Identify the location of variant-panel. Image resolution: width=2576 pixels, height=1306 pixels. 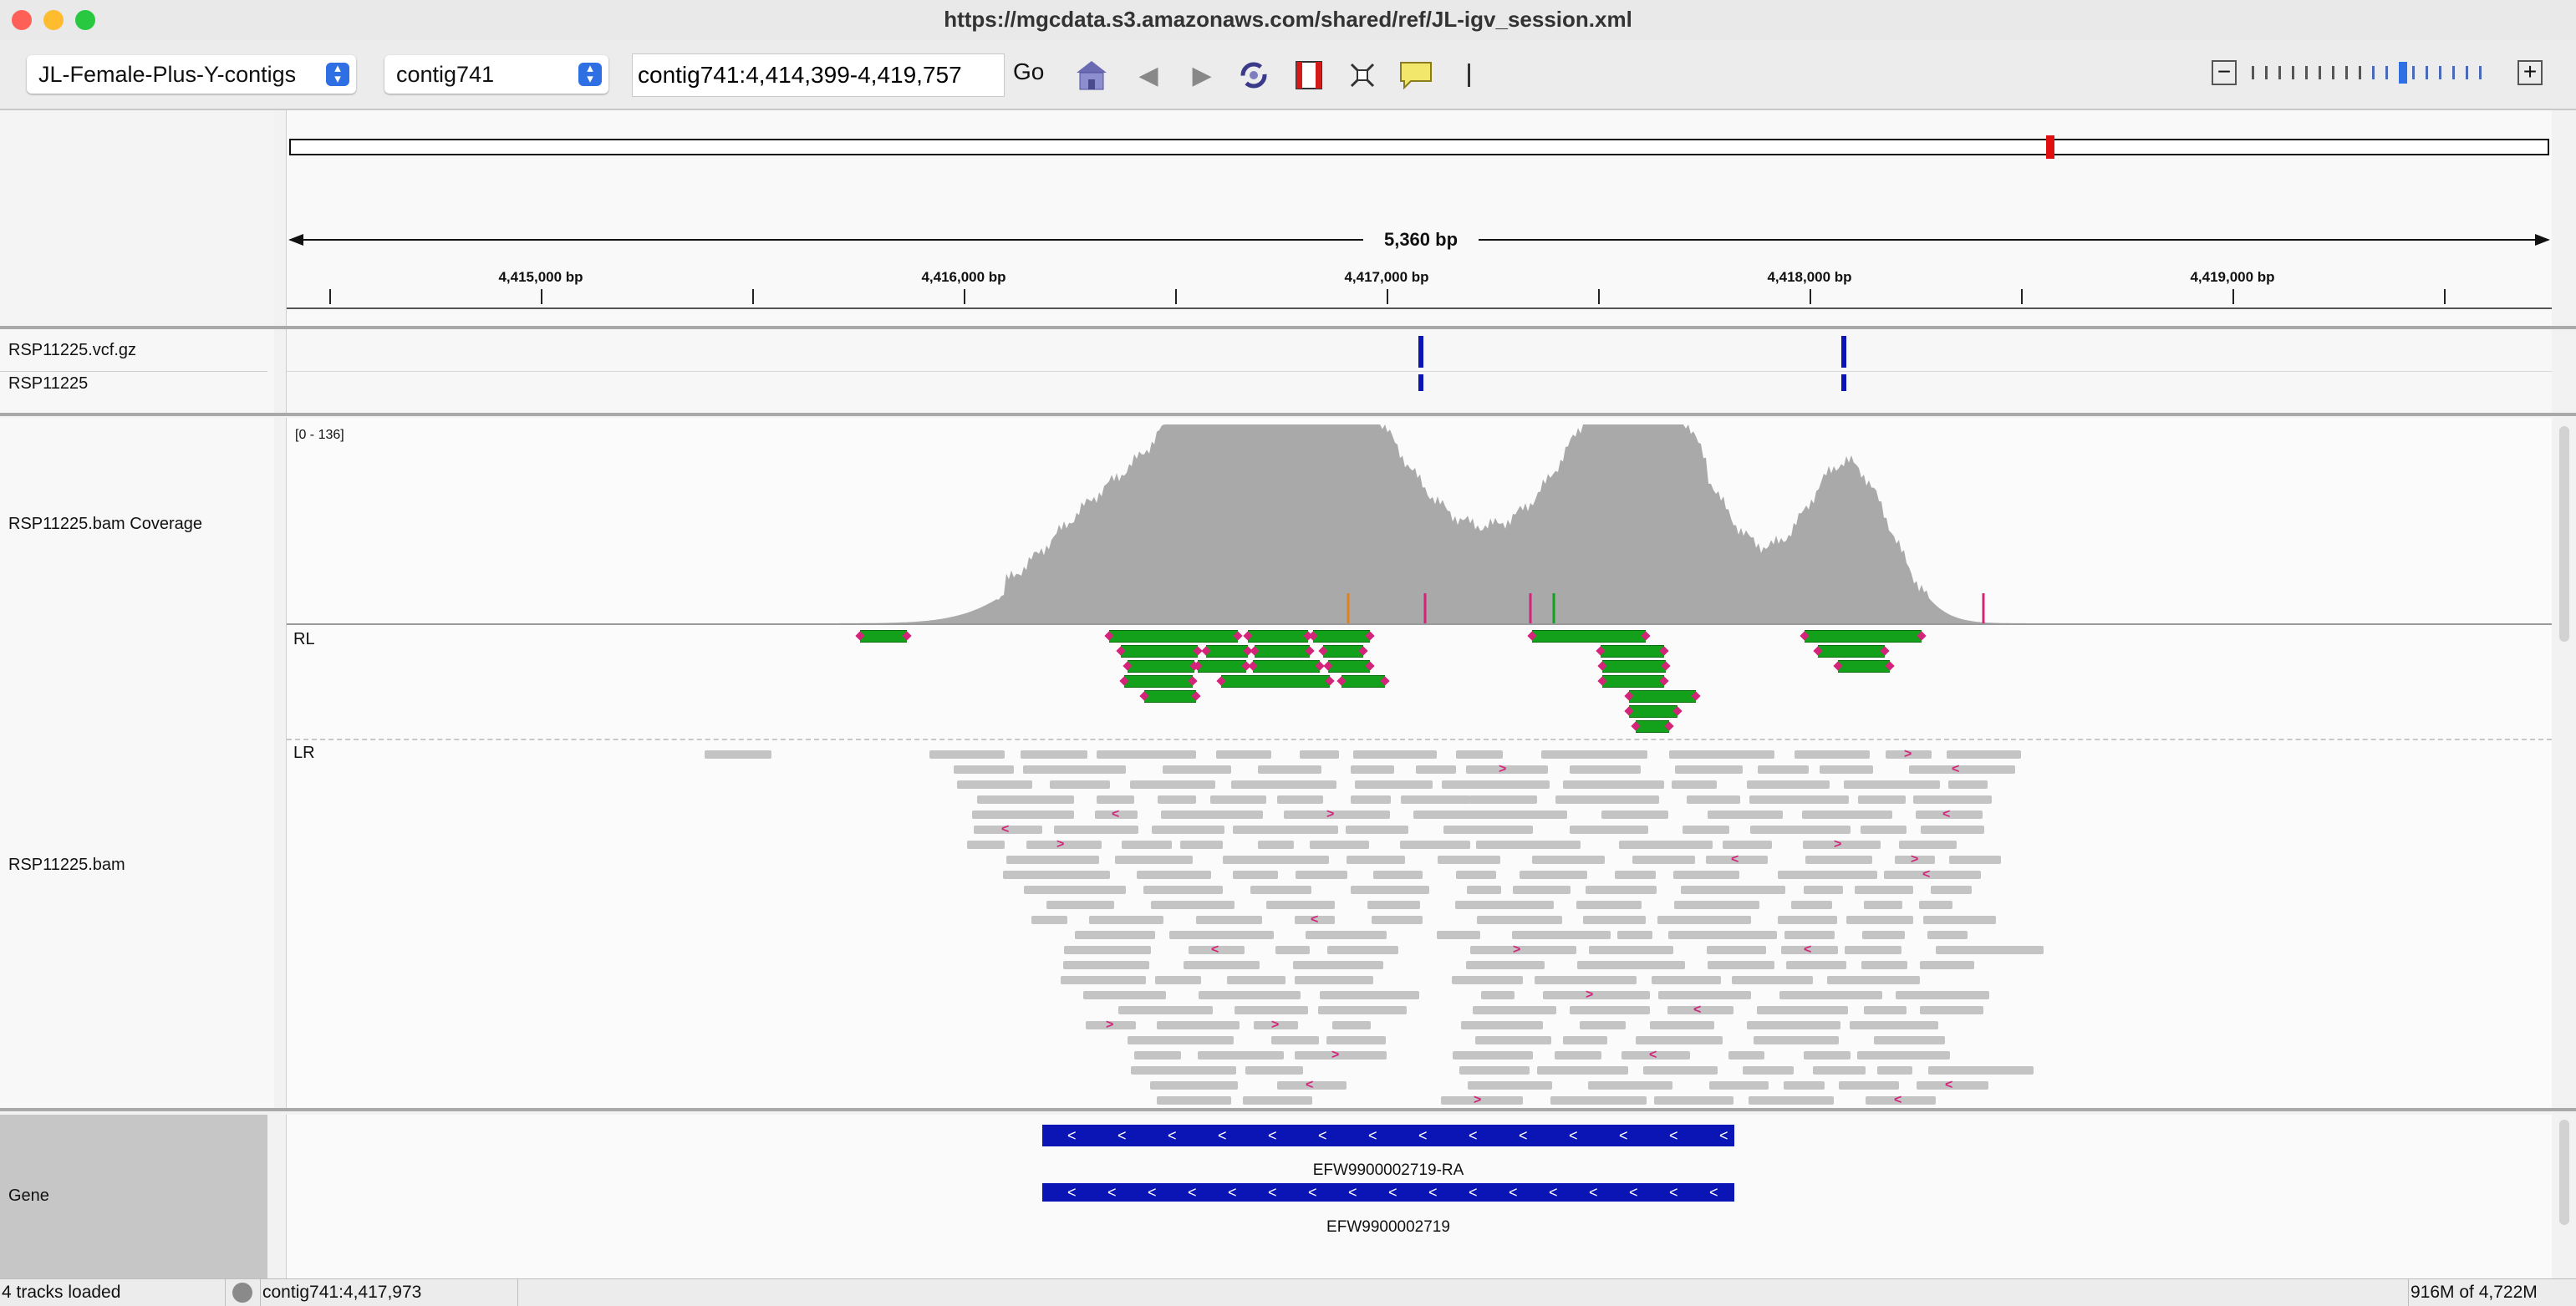
(1419, 371).